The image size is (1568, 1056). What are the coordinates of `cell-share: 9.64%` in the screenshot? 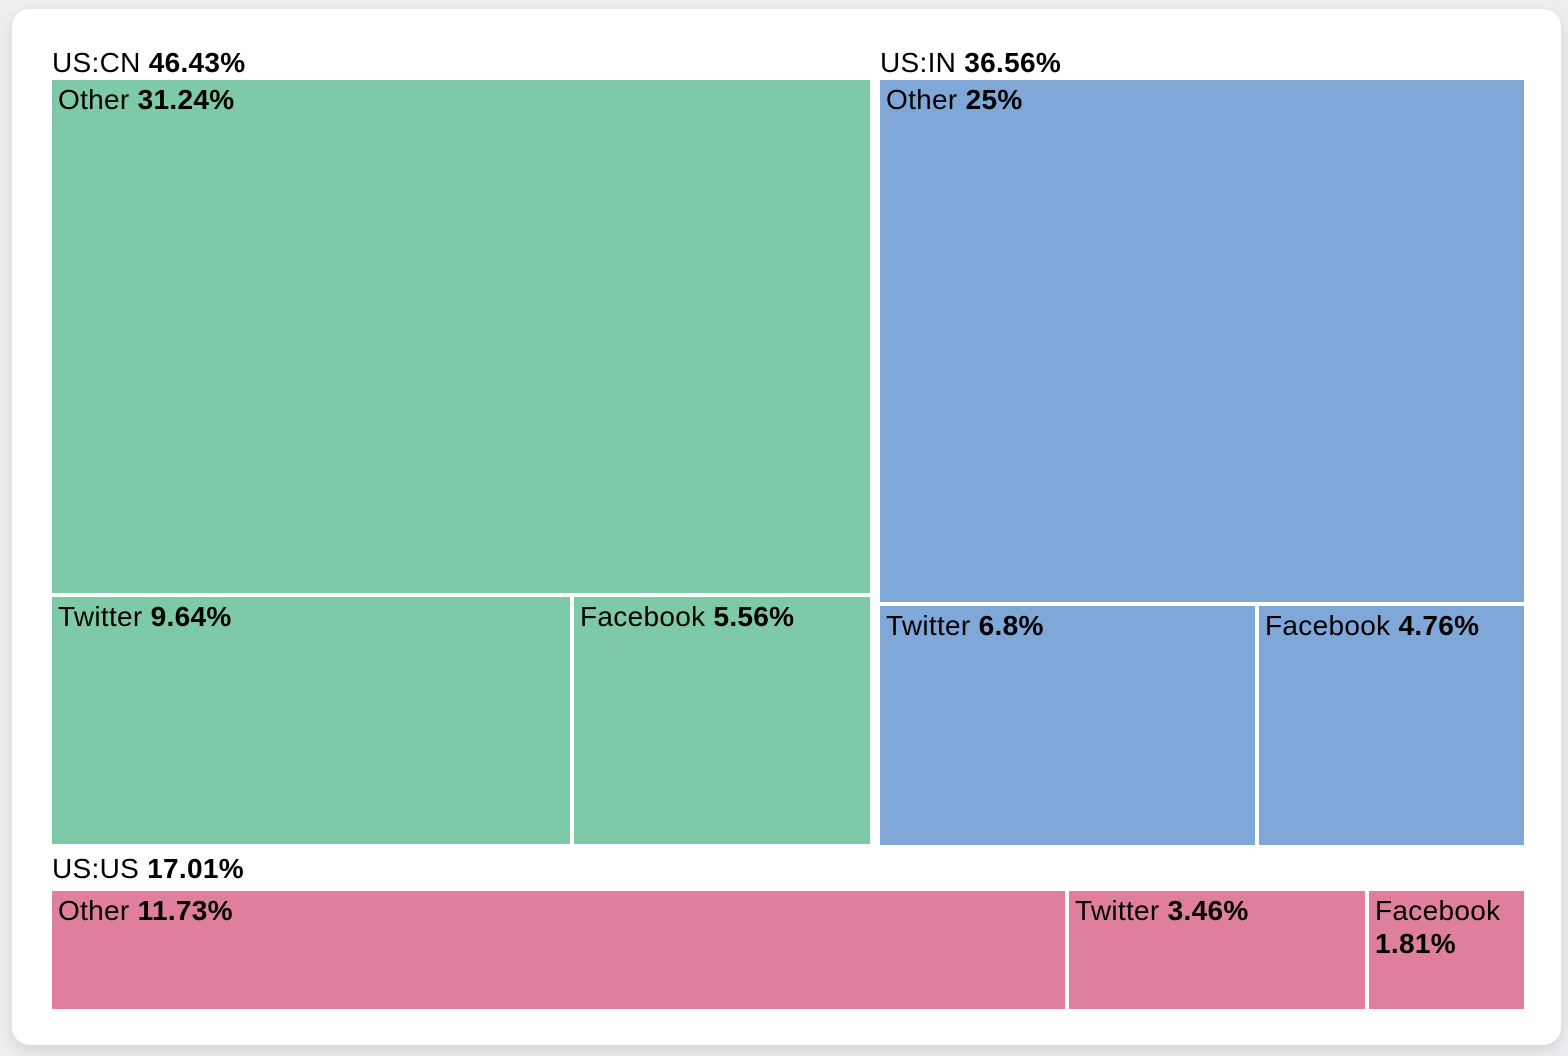 It's located at (191, 616).